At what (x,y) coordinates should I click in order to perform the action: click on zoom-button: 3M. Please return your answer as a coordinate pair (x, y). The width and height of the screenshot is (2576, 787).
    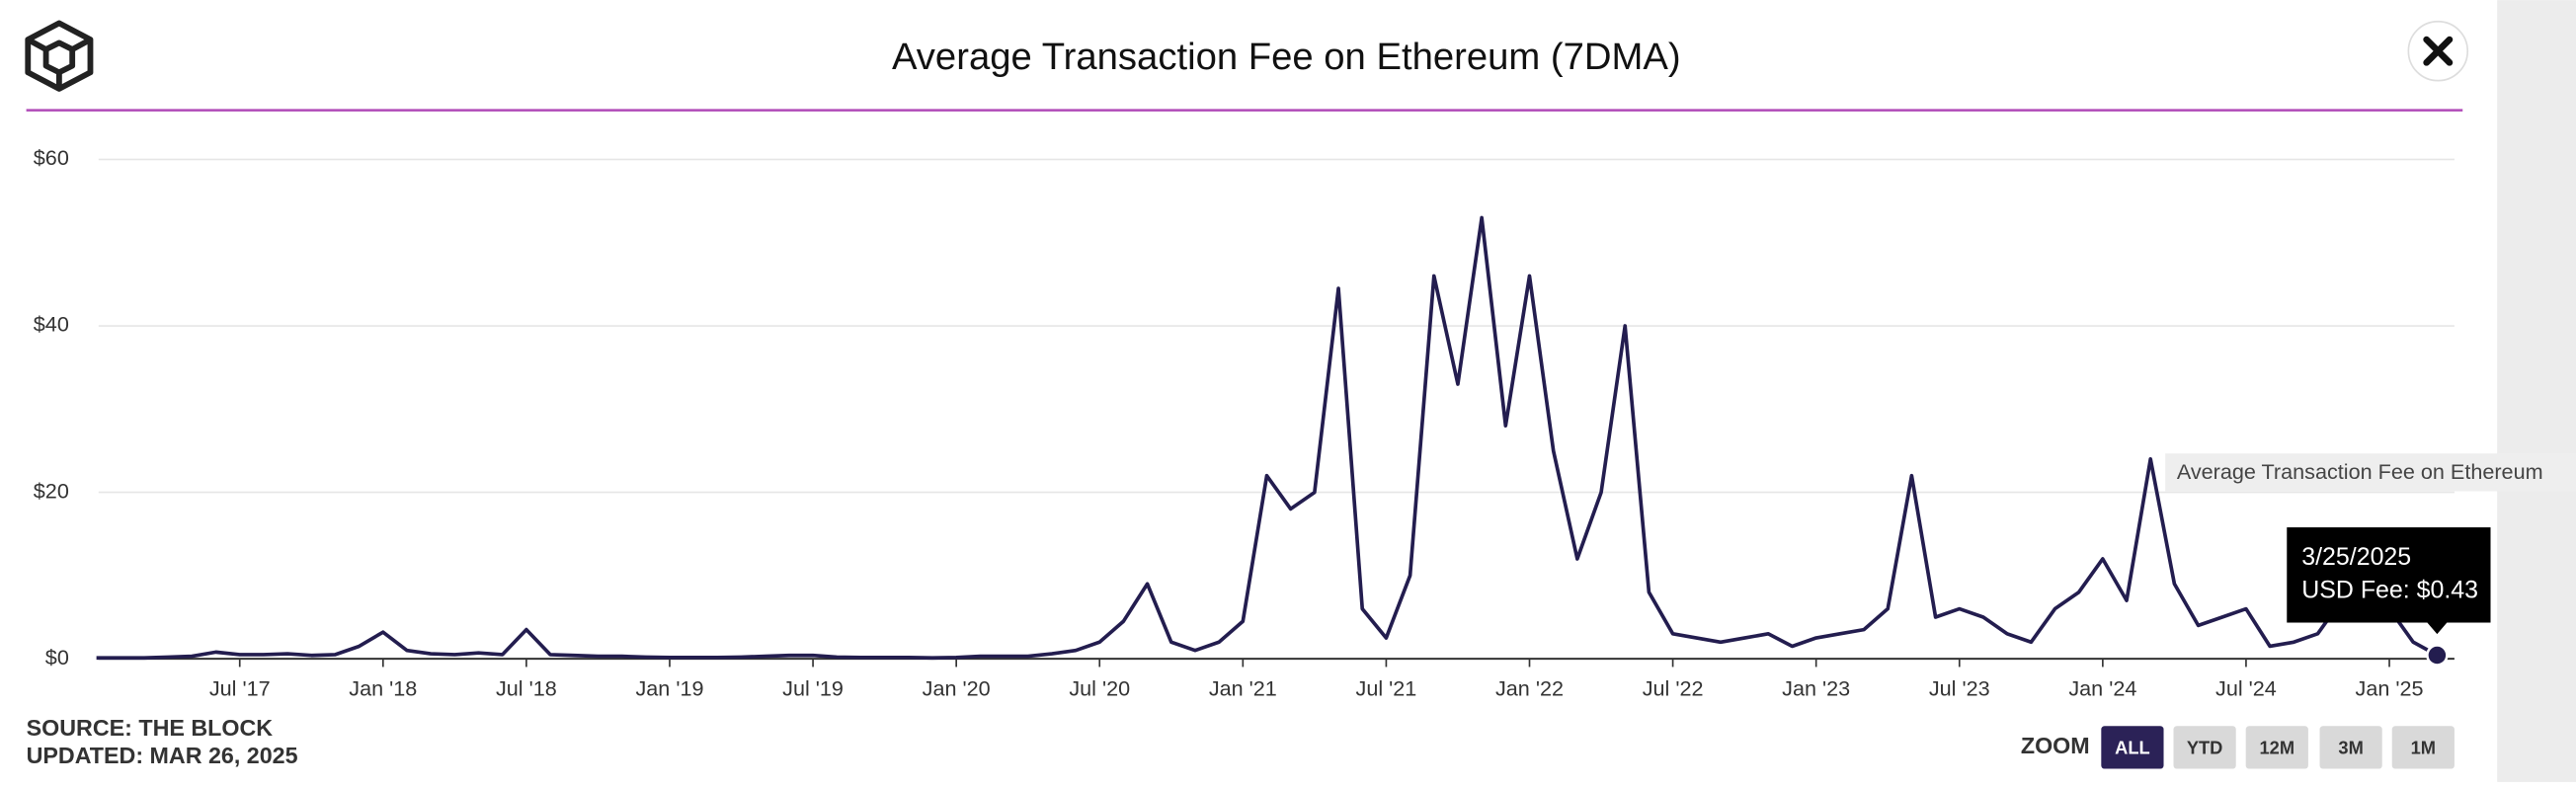
    Looking at the image, I should click on (2350, 747).